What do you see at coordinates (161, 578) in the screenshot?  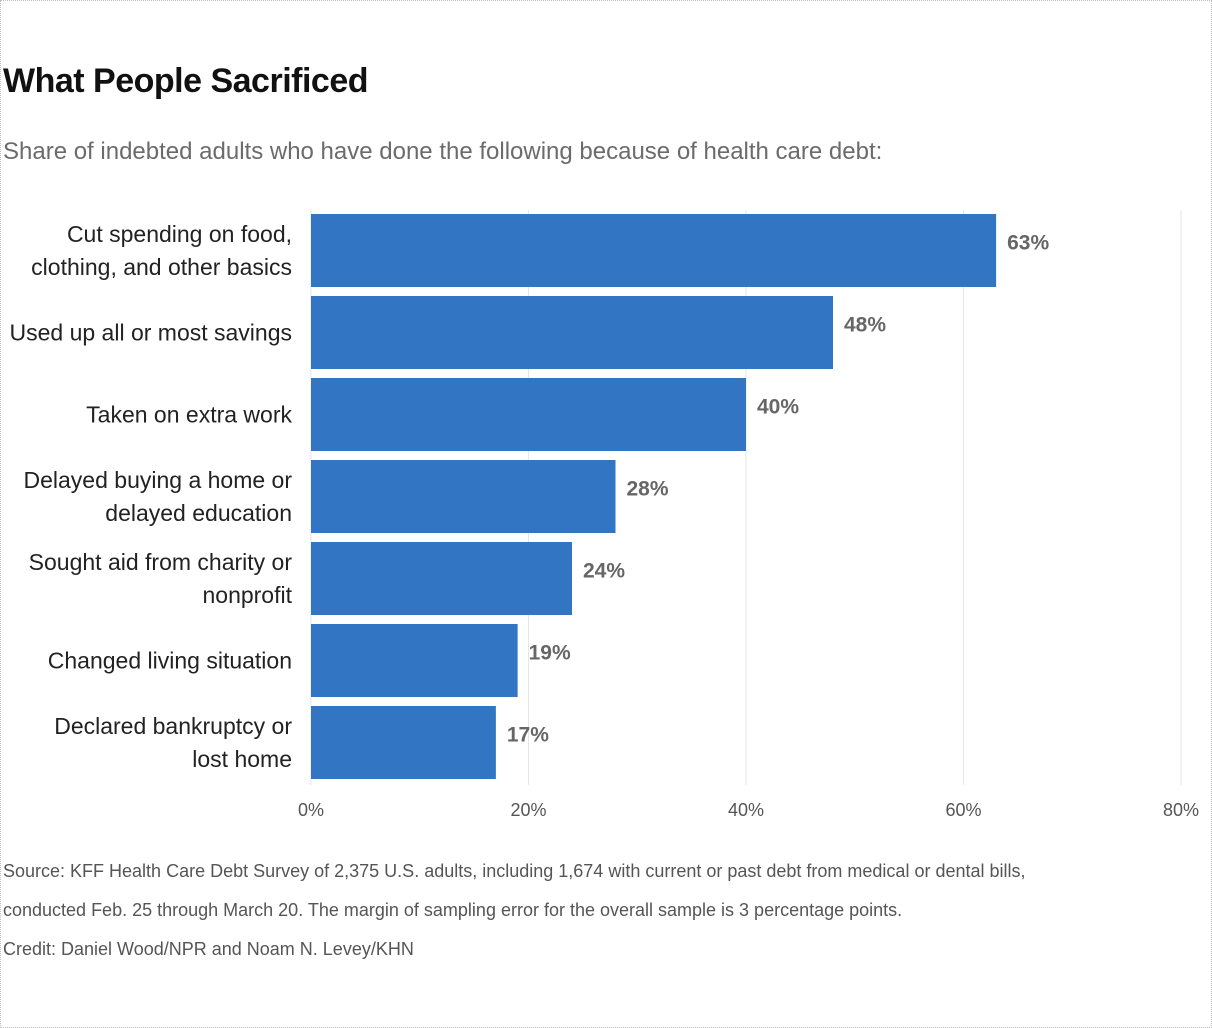 I see `category-label: Sought aid from charity or nonprofit` at bounding box center [161, 578].